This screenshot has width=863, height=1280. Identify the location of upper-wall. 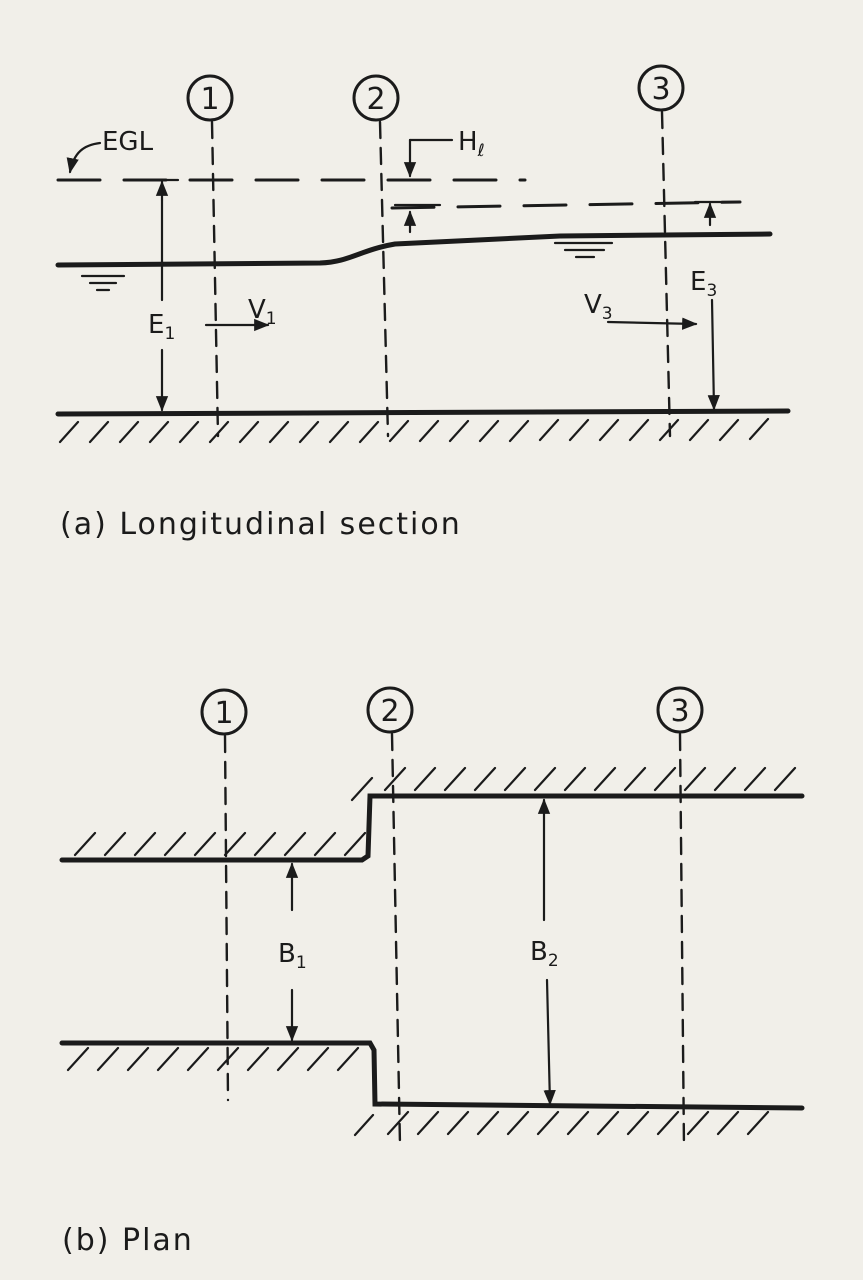
(432, 828).